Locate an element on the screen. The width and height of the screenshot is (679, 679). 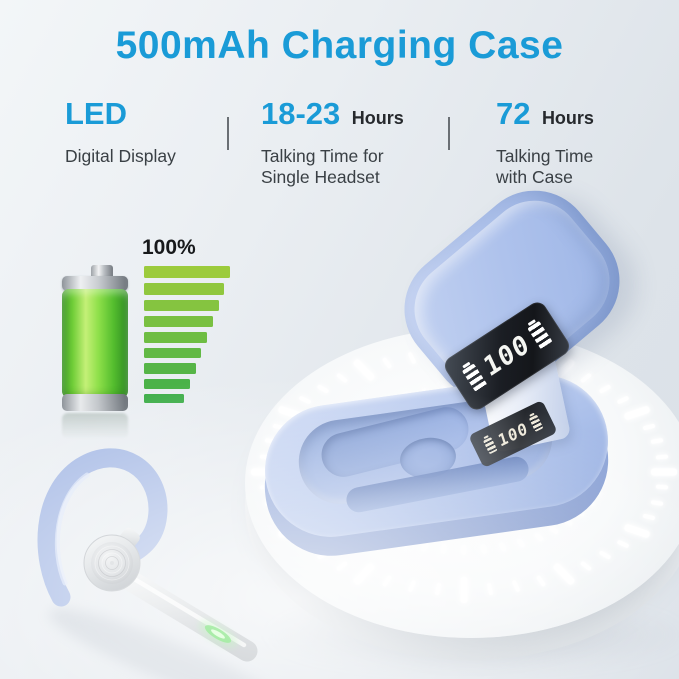
ear-hook-highlight is located at coordinates (72, 529).